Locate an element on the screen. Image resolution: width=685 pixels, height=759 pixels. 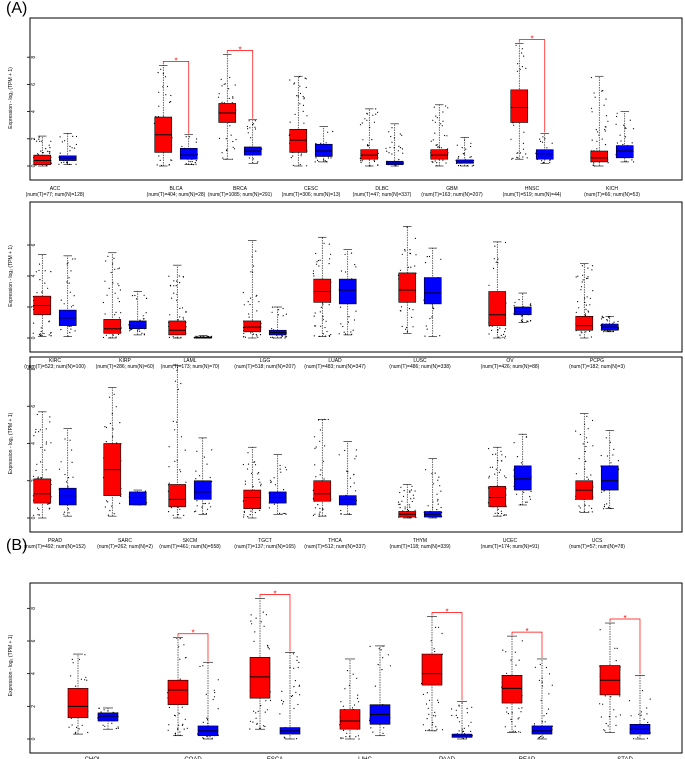
category-counts: (num(T)=512; num(N)=337) is located at coordinates (335, 547).